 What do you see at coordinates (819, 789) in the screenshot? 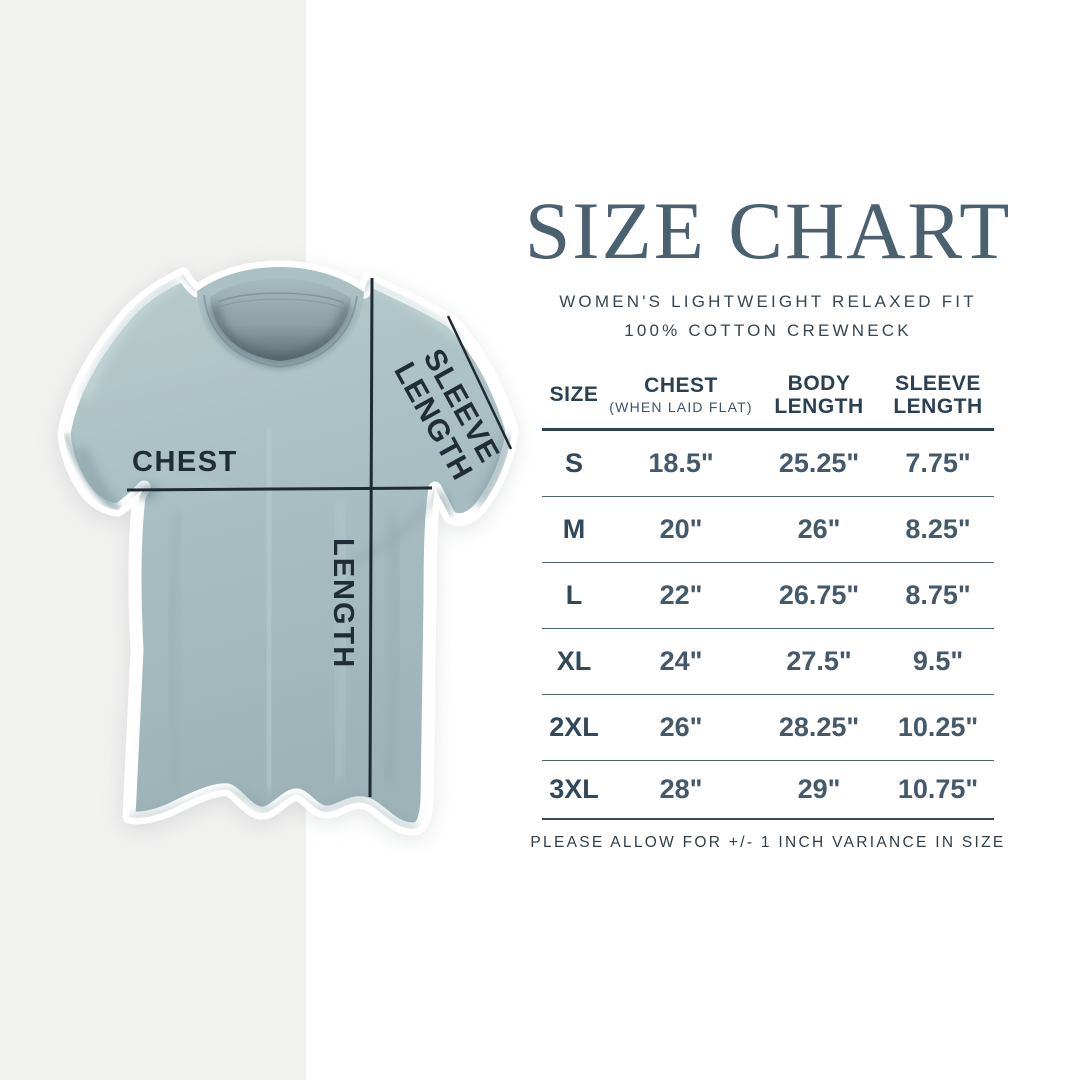
I see `body-length-cell: 29"` at bounding box center [819, 789].